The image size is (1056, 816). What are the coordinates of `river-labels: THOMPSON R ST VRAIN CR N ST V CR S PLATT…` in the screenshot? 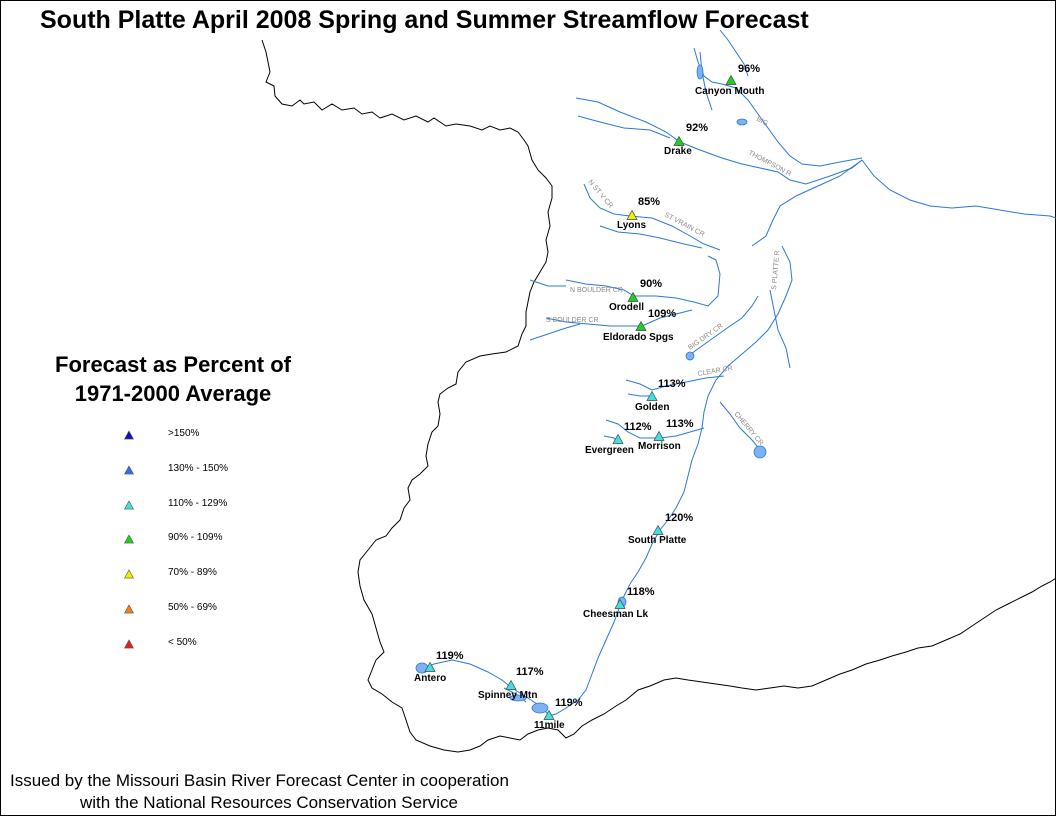 It's located at (669, 281).